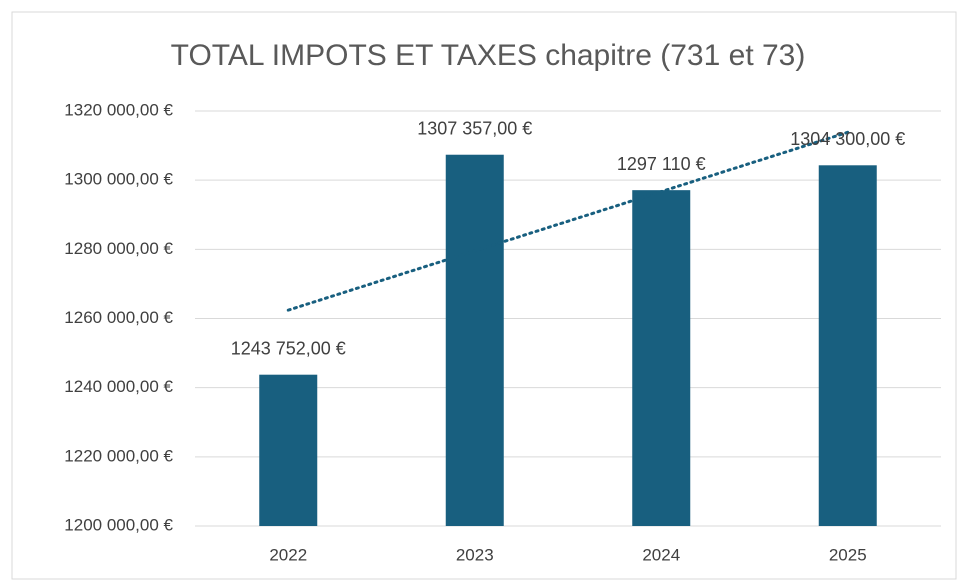 The image size is (957, 580). What do you see at coordinates (118, 455) in the screenshot?
I see `y-tick-label: 1220 000,00 €` at bounding box center [118, 455].